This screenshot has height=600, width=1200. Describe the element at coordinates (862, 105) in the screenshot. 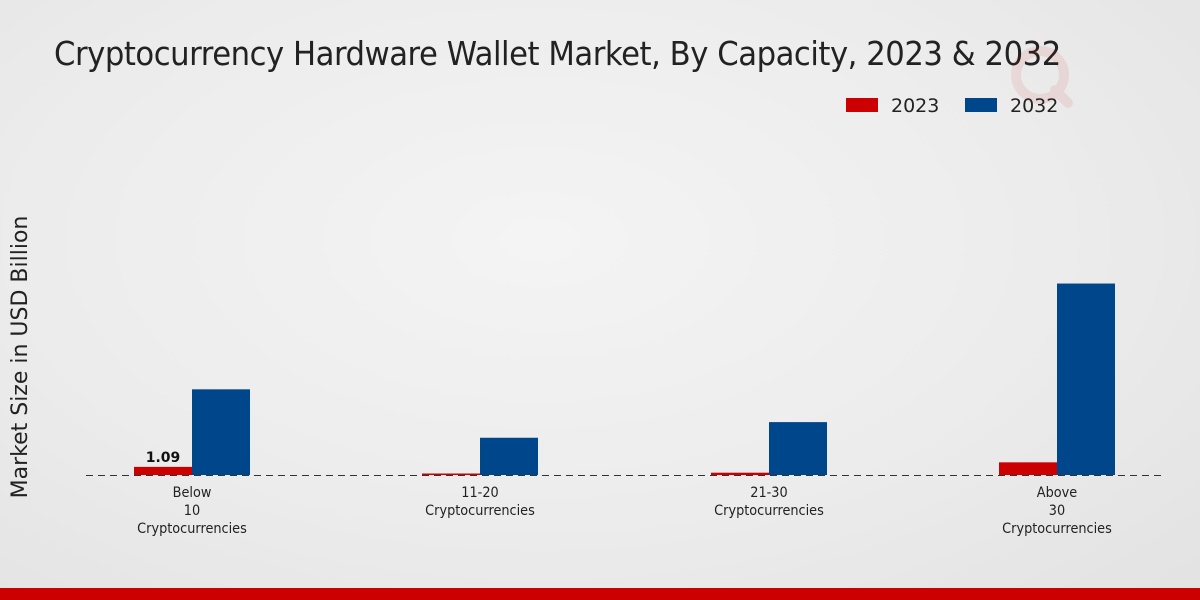

I see `legend-swatch-2023` at that location.